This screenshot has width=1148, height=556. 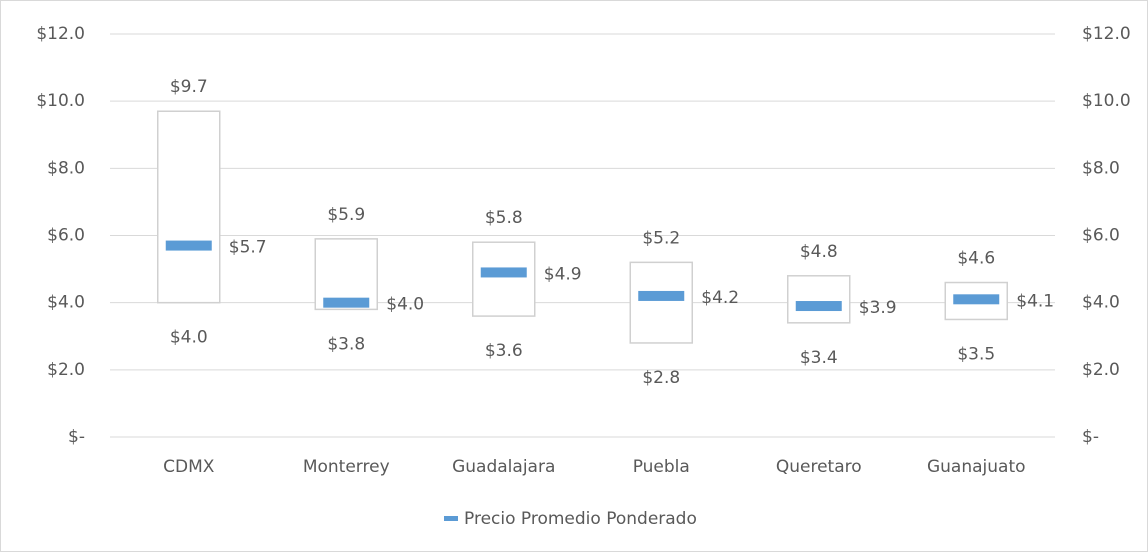 What do you see at coordinates (1101, 236) in the screenshot?
I see `y2-tick-label: $6.0` at bounding box center [1101, 236].